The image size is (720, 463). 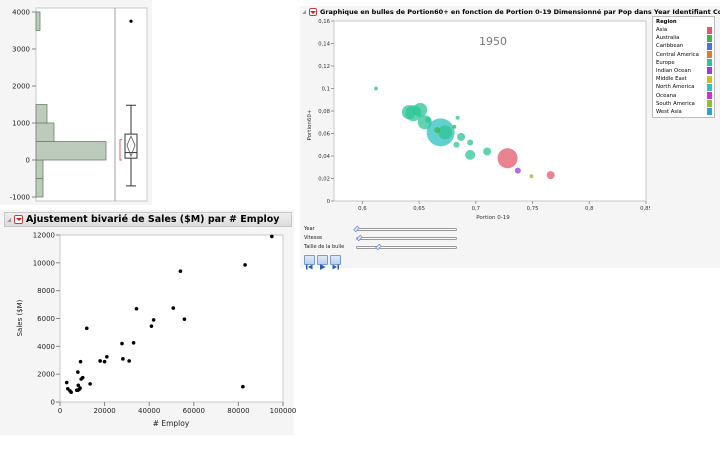 What do you see at coordinates (310, 124) in the screenshot?
I see `y-axis-label: Portion60+` at bounding box center [310, 124].